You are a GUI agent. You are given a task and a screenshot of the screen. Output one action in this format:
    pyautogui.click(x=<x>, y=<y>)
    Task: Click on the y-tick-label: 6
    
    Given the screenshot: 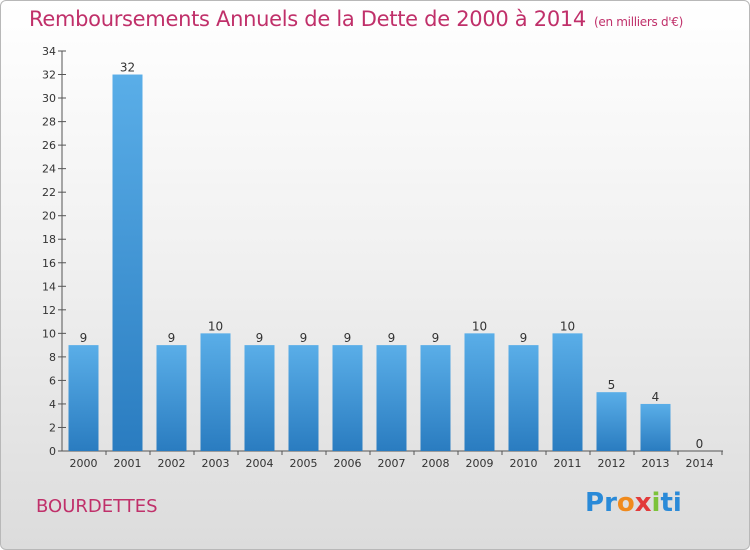 What is the action you would take?
    pyautogui.click(x=52, y=380)
    